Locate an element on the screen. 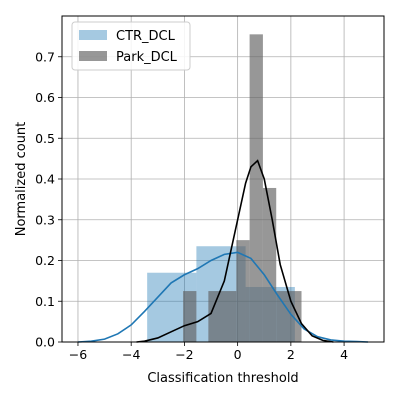  y-tick-label-6: 0.6 is located at coordinates (45, 97).